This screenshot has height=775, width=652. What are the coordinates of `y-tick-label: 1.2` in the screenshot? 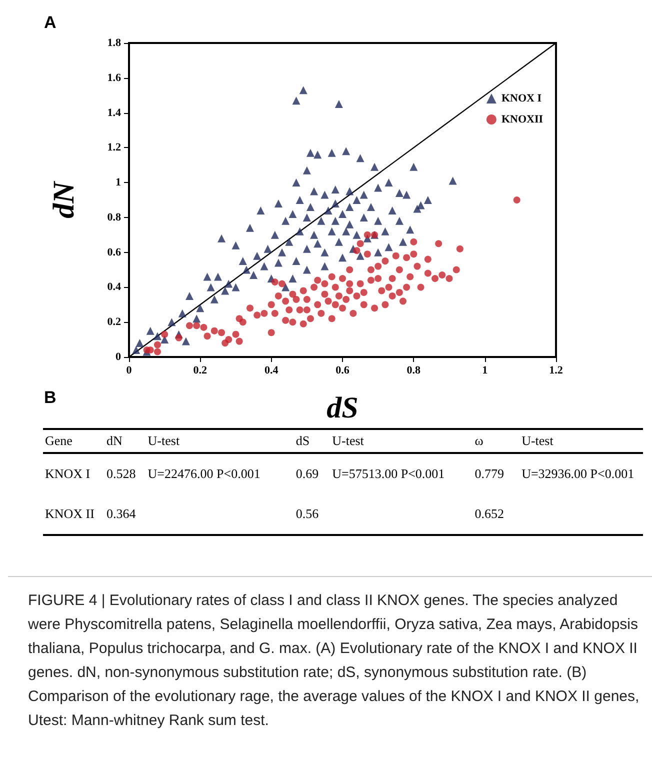 It's located at (114, 148).